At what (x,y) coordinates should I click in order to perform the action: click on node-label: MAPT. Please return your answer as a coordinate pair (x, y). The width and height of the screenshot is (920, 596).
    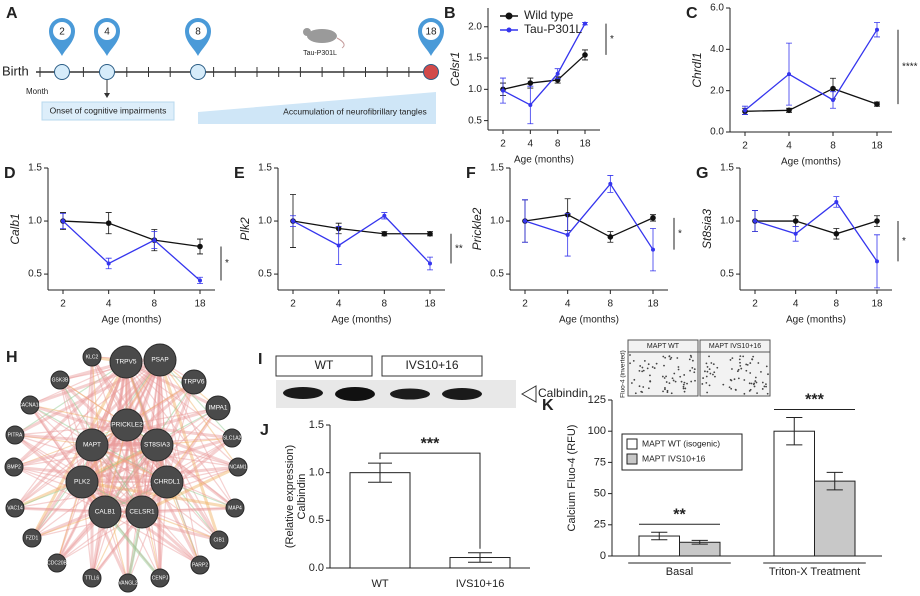
    Looking at the image, I should click on (92, 445).